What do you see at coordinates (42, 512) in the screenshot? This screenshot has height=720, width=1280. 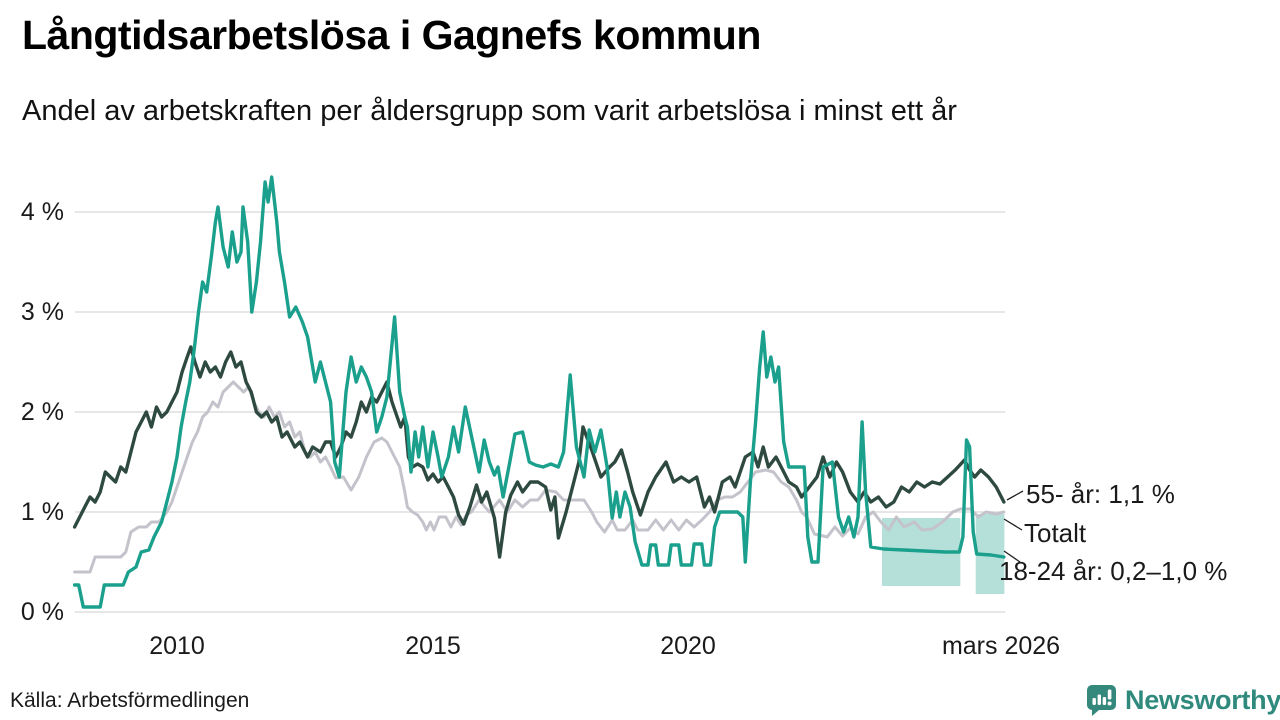 I see `y-tick-1: 1 %` at bounding box center [42, 512].